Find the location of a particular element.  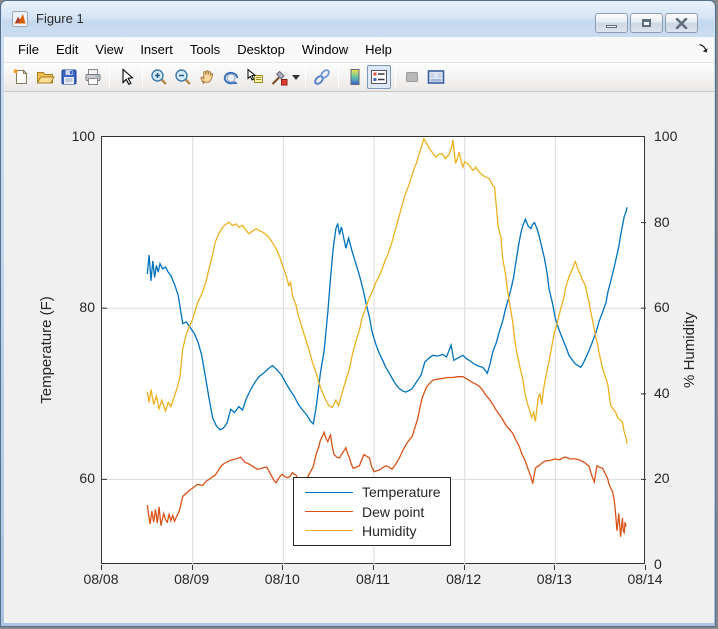

x-tick-label: 08/13 is located at coordinates (554, 579).